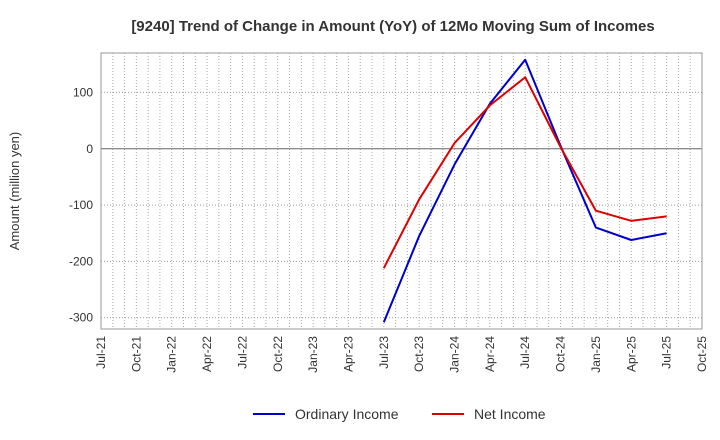 The width and height of the screenshot is (720, 440). I want to click on x-tick-label: Jan-22, so click(172, 354).